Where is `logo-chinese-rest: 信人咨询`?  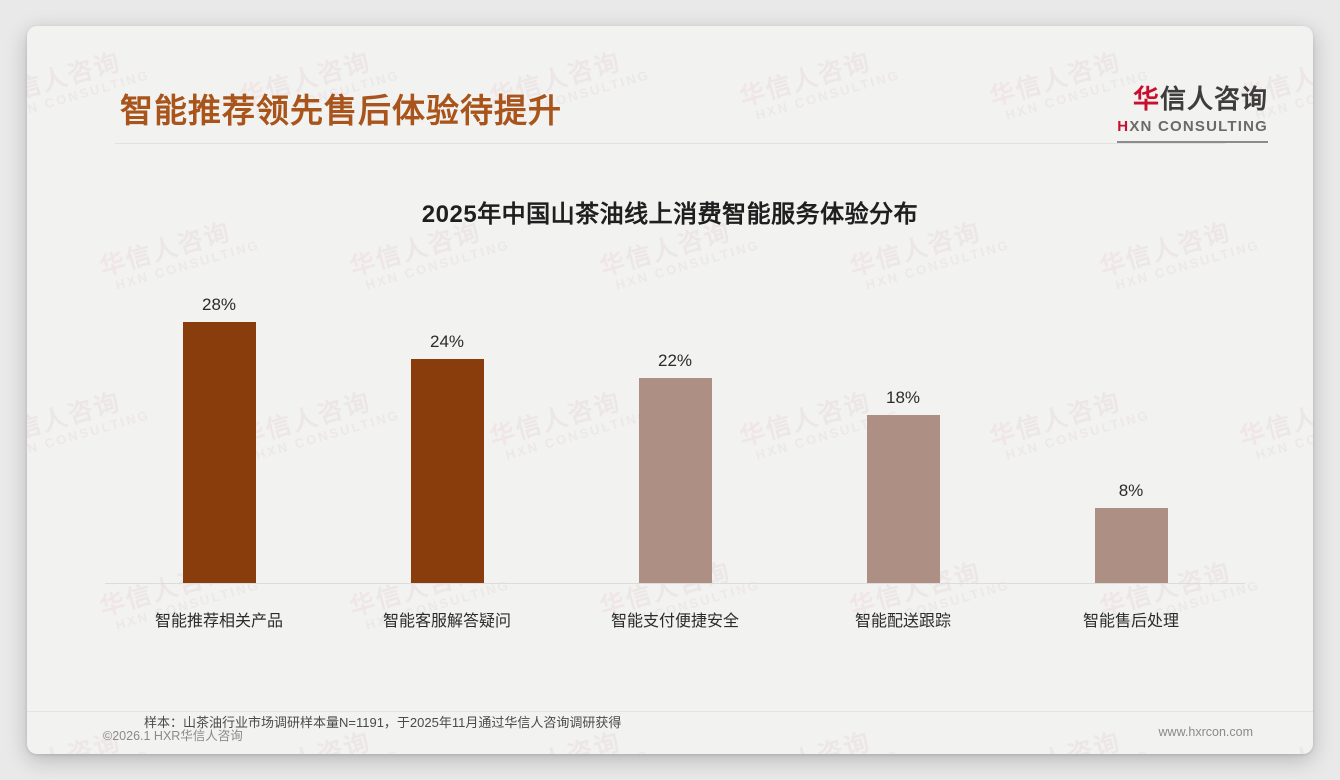 logo-chinese-rest: 信人咨询 is located at coordinates (1213, 99).